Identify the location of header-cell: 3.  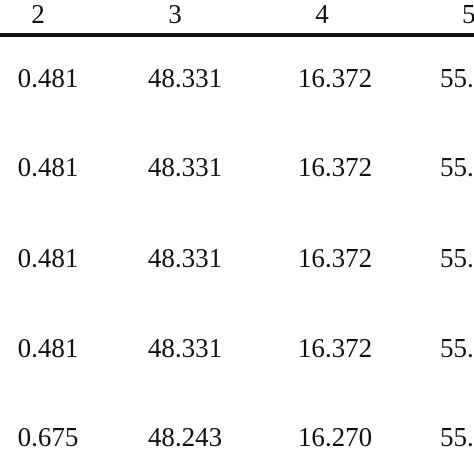
(175, 14).